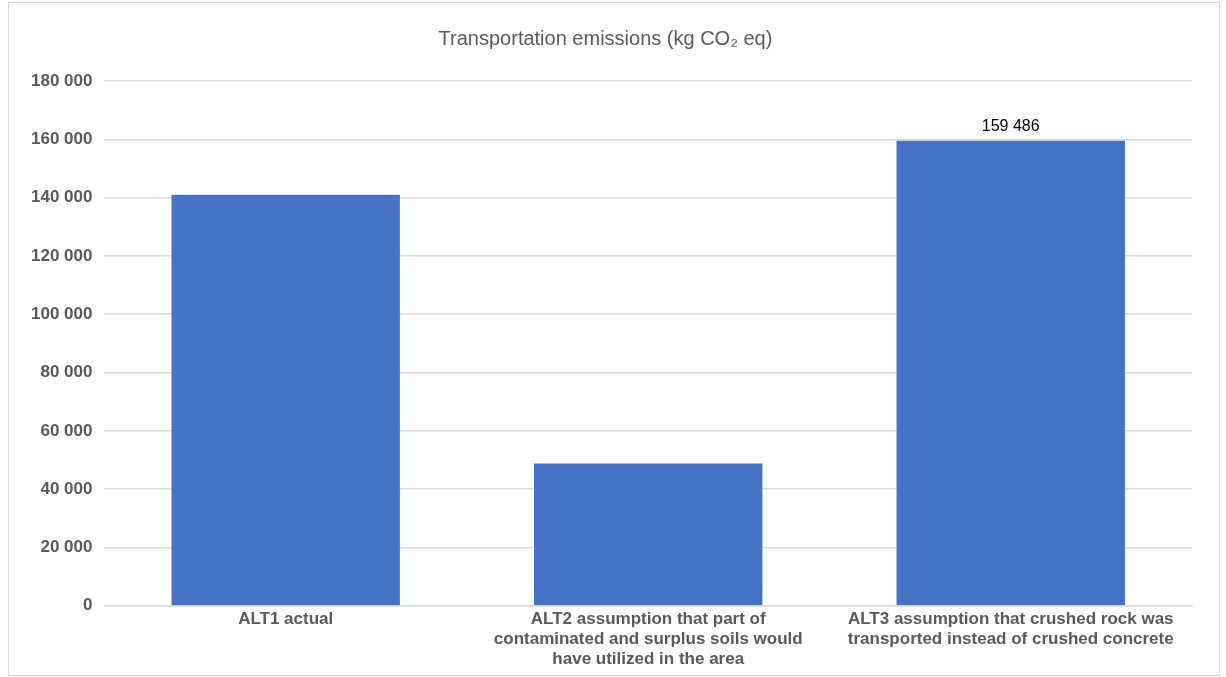 Image resolution: width=1226 pixels, height=677 pixels. I want to click on data-label: 159 486, so click(1010, 126).